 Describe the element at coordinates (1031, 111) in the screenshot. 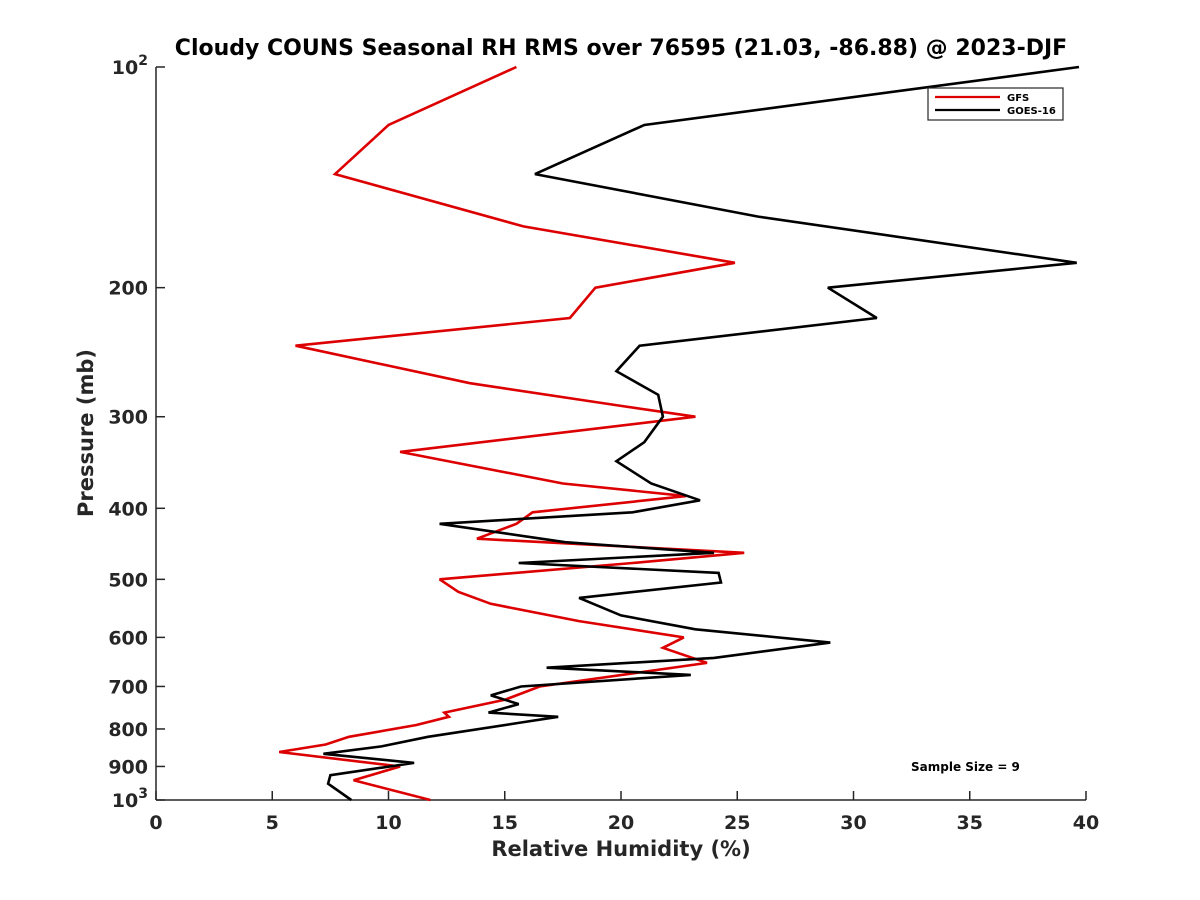

I see `legend-label-goes-16: GOES-16` at that location.